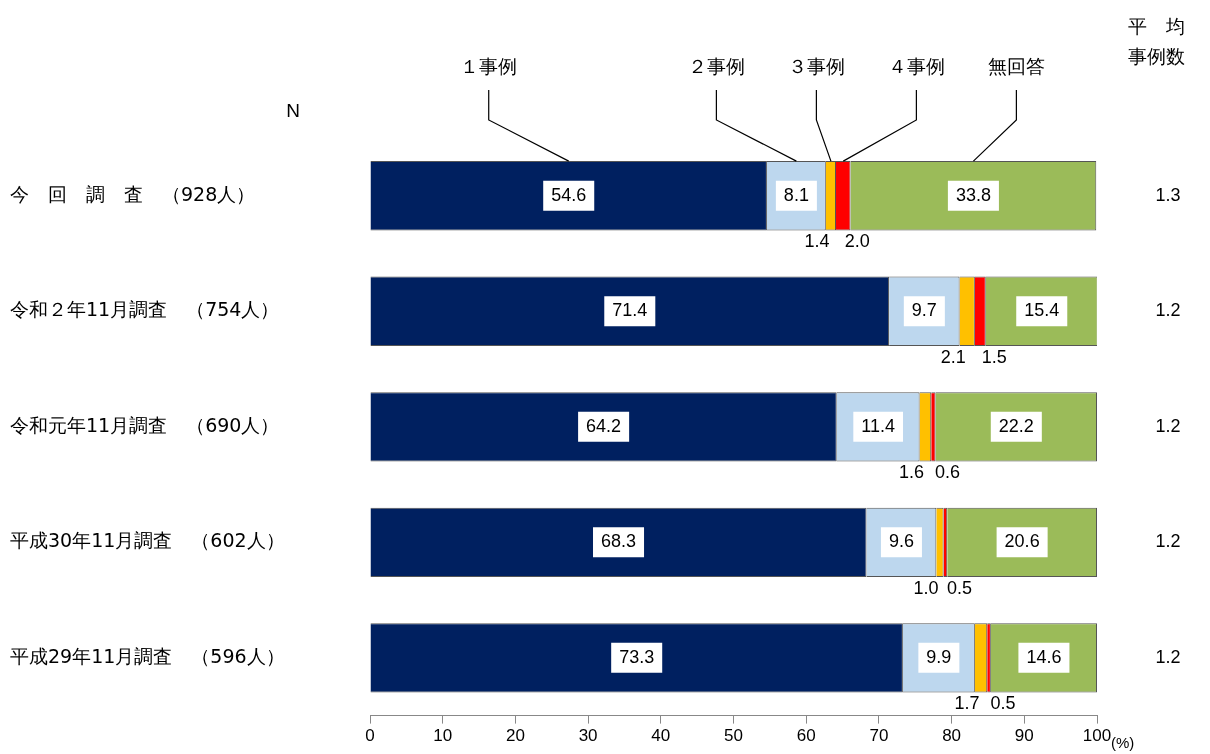  Describe the element at coordinates (588, 736) in the screenshot. I see `x-tick-label: 30` at that location.